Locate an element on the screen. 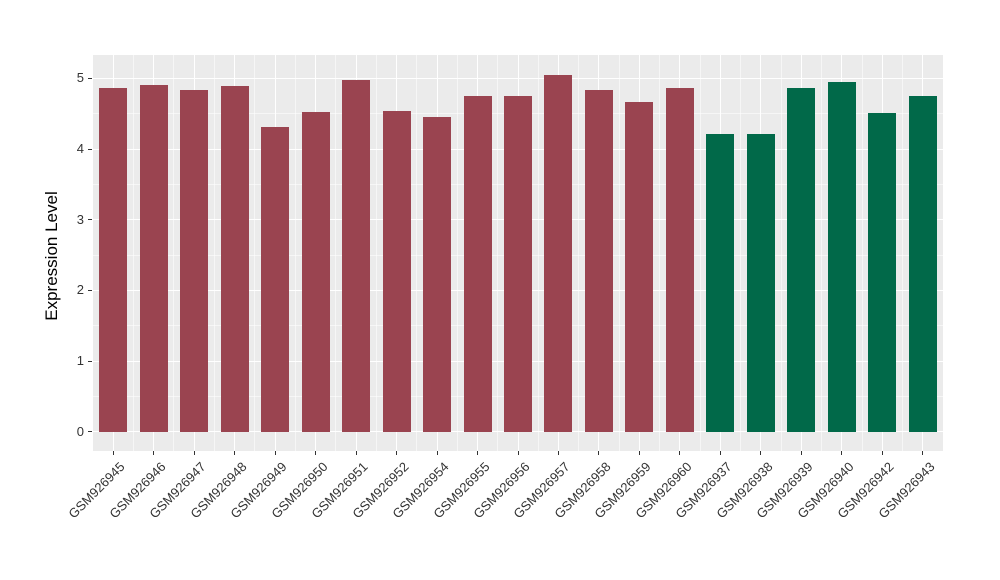  y-tick-label: 5 is located at coordinates (80, 78).